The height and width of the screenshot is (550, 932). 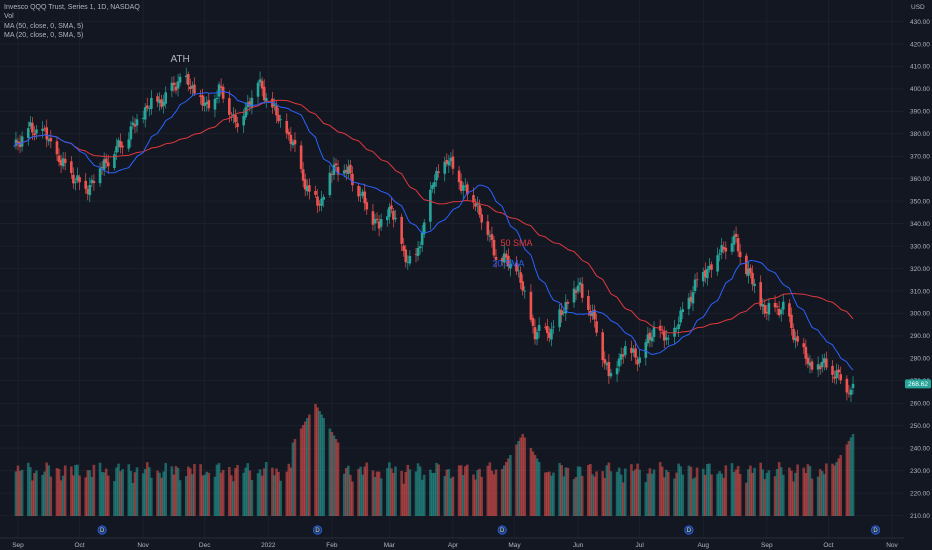 What do you see at coordinates (268, 545) in the screenshot?
I see `time-tick-label: 2022` at bounding box center [268, 545].